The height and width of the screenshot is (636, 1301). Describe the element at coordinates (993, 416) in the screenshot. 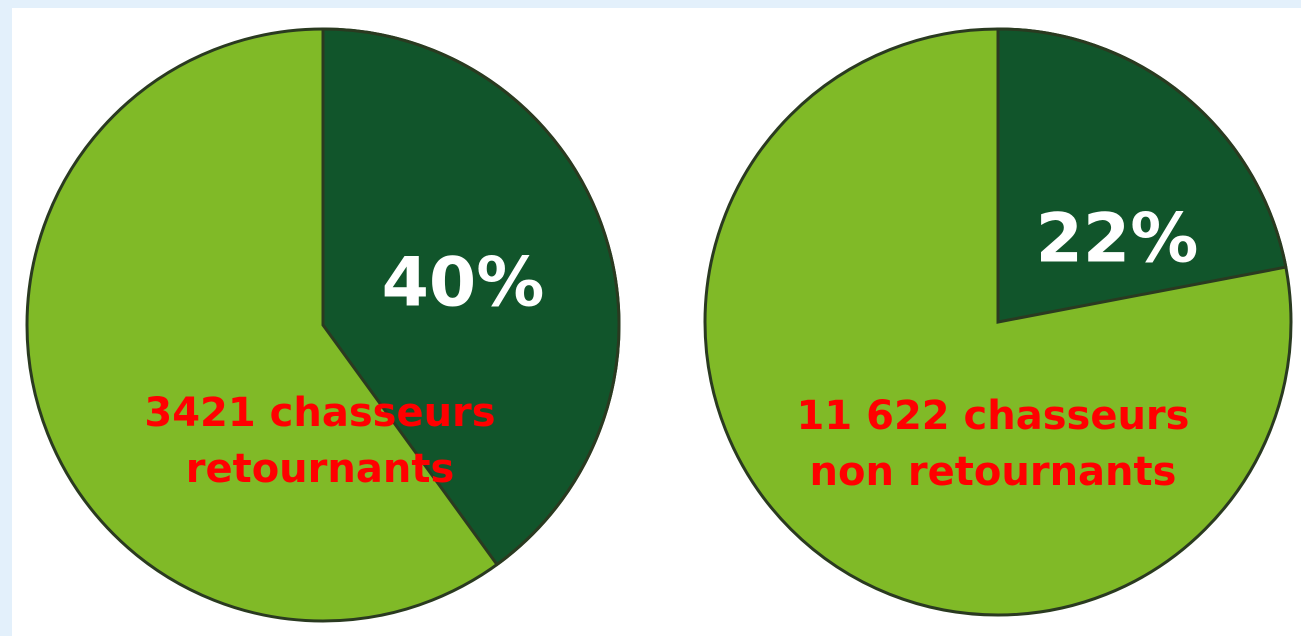

I see `annotation: 11 622 chasseurs` at that location.